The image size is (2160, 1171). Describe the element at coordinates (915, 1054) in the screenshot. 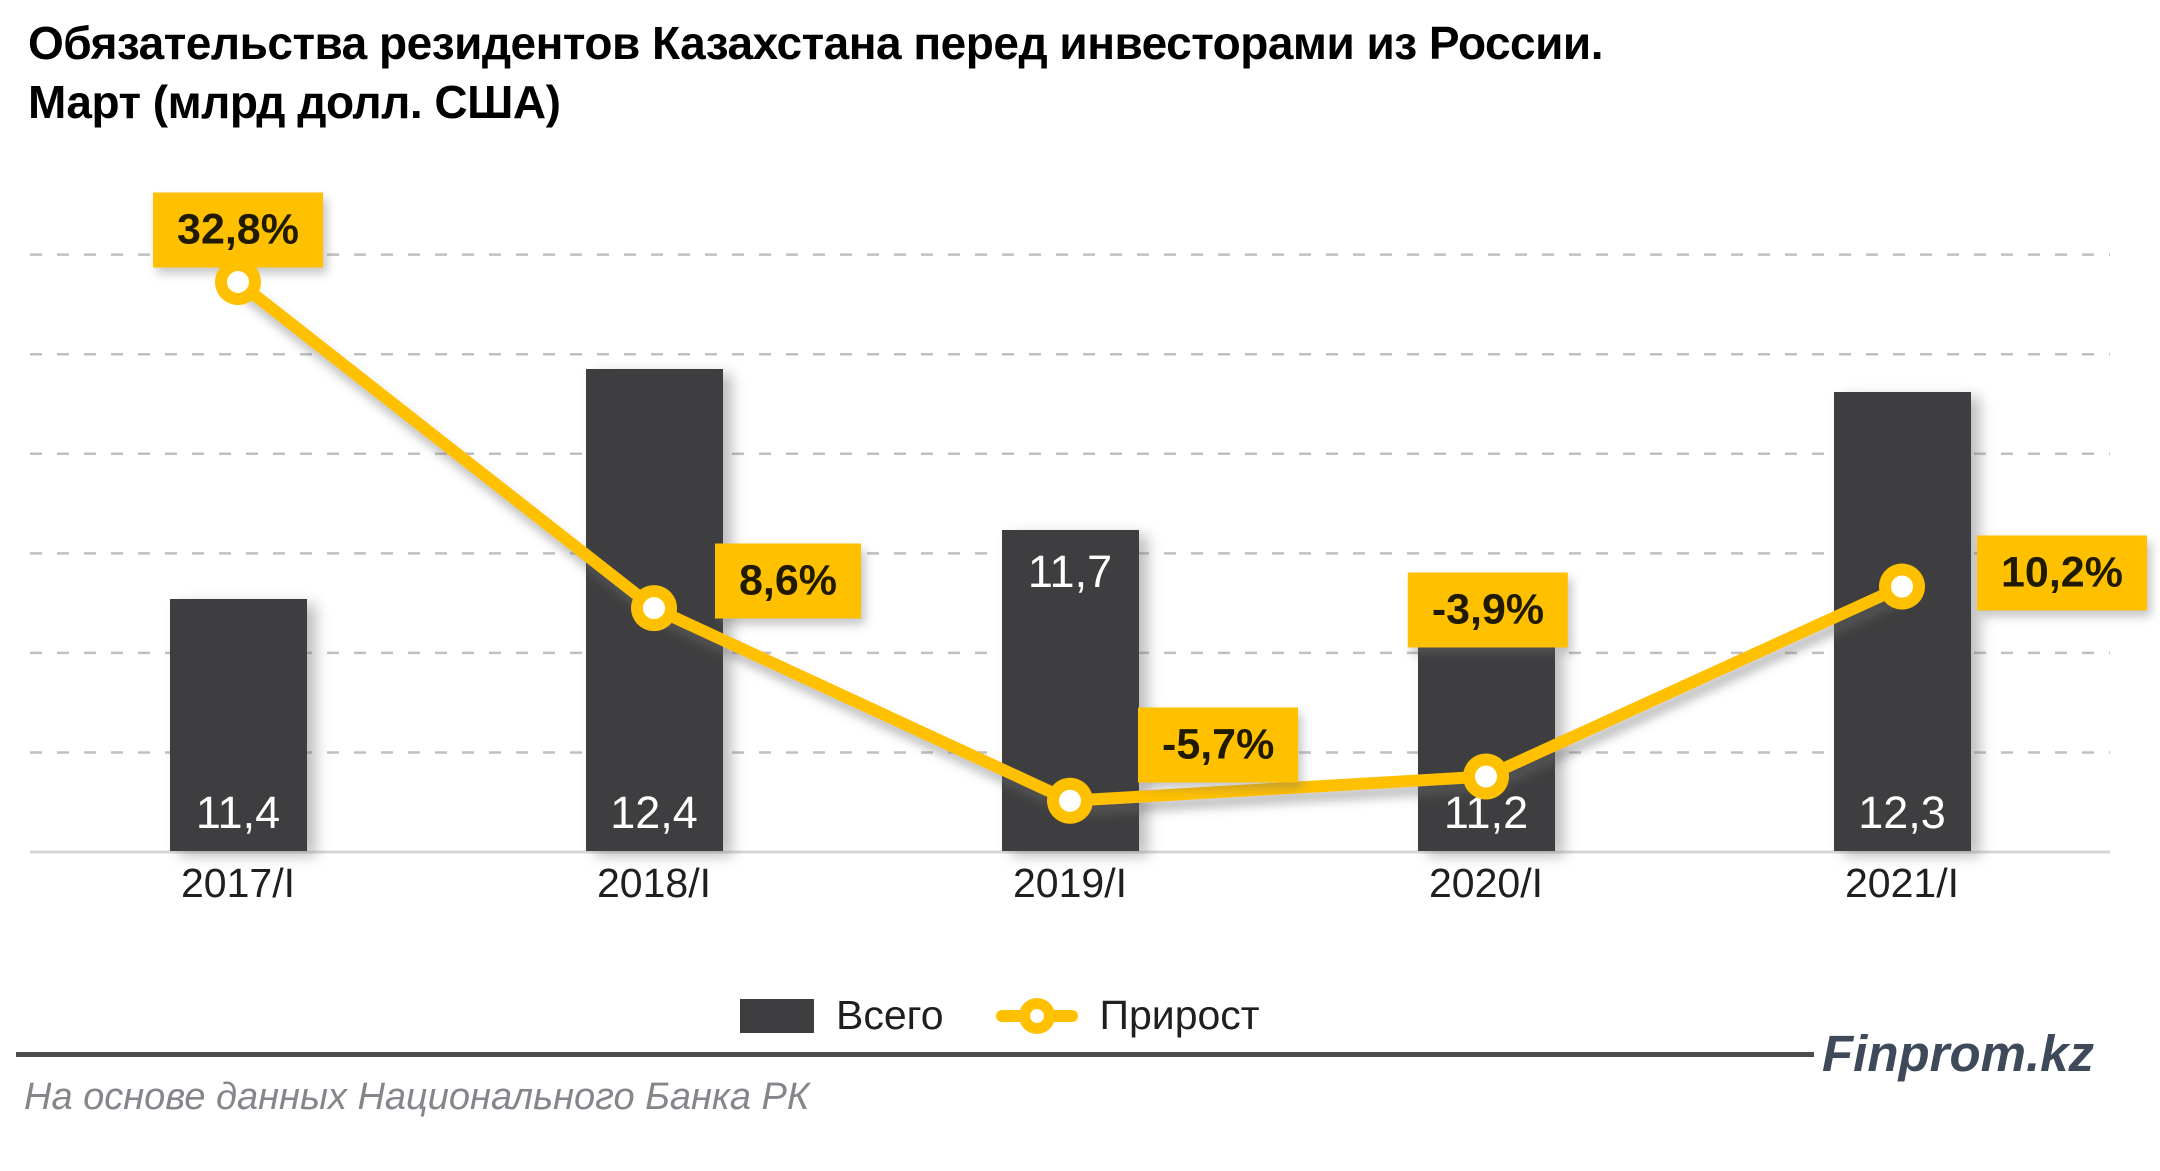

I see `footer-divider` at that location.